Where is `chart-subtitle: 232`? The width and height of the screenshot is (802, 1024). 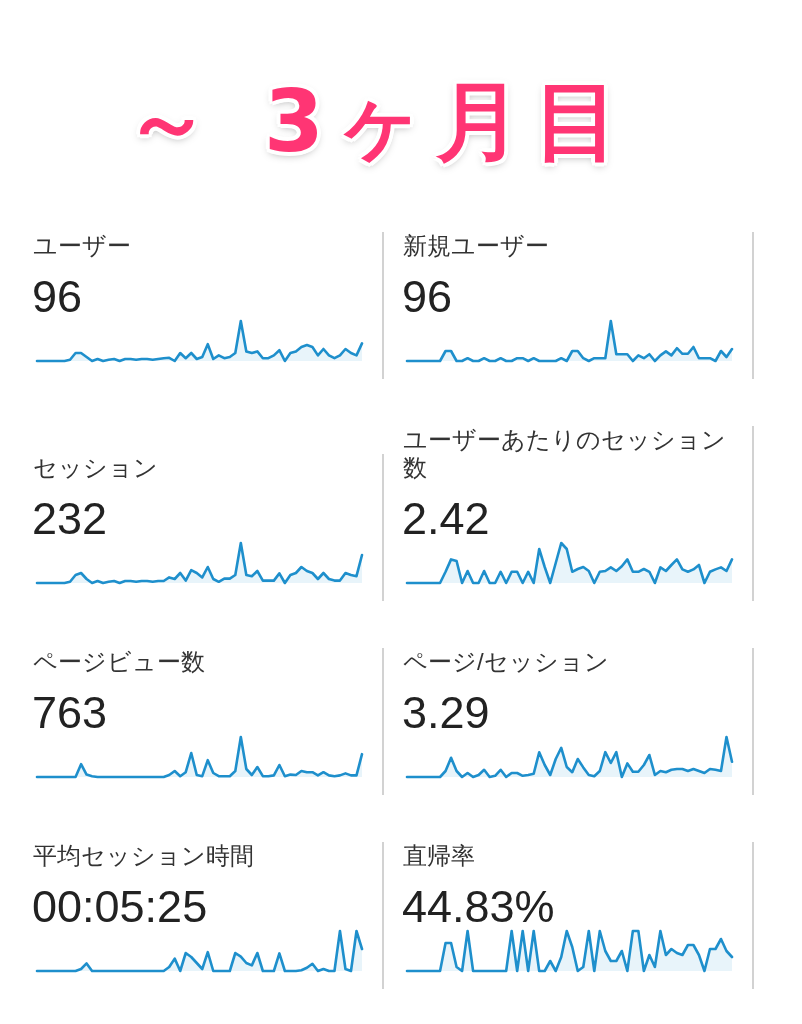
chart-subtitle: 232 is located at coordinates (70, 519).